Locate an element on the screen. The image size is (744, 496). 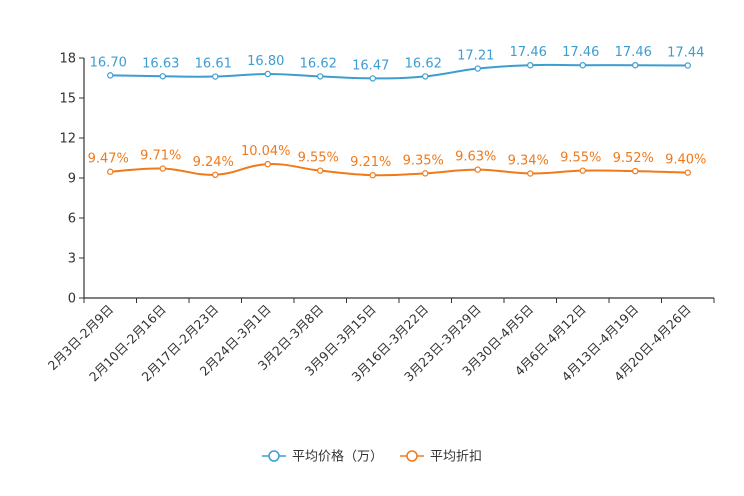
series-2-data-label: 9.47% is located at coordinates (108, 159).